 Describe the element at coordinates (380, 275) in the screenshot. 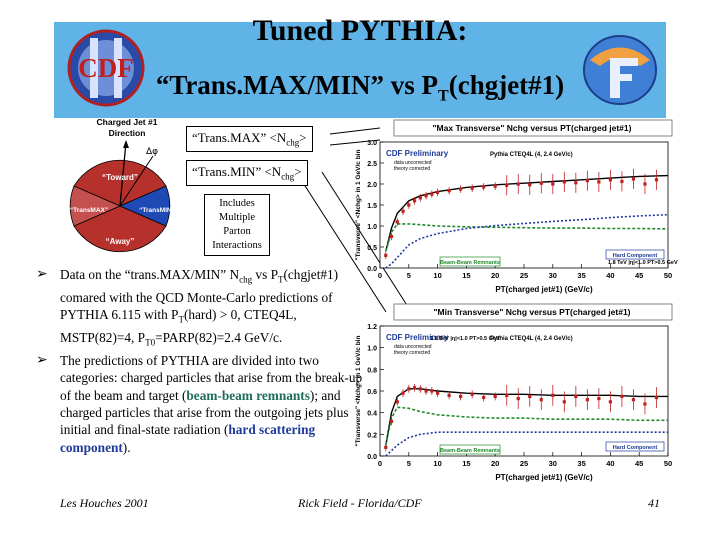

I see `x-tick-label: 0` at that location.